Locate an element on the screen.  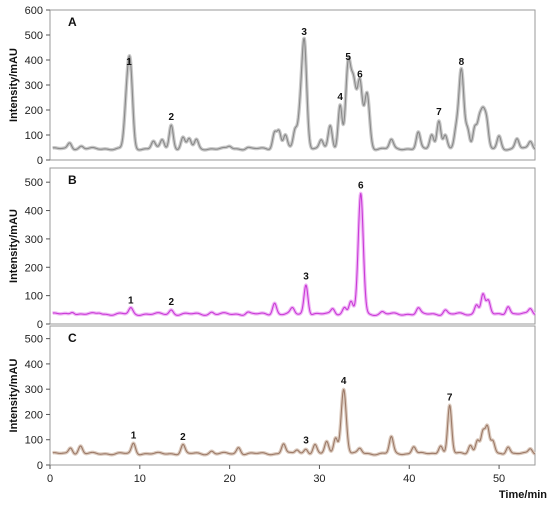
peak-label: 8 is located at coordinates (462, 62).